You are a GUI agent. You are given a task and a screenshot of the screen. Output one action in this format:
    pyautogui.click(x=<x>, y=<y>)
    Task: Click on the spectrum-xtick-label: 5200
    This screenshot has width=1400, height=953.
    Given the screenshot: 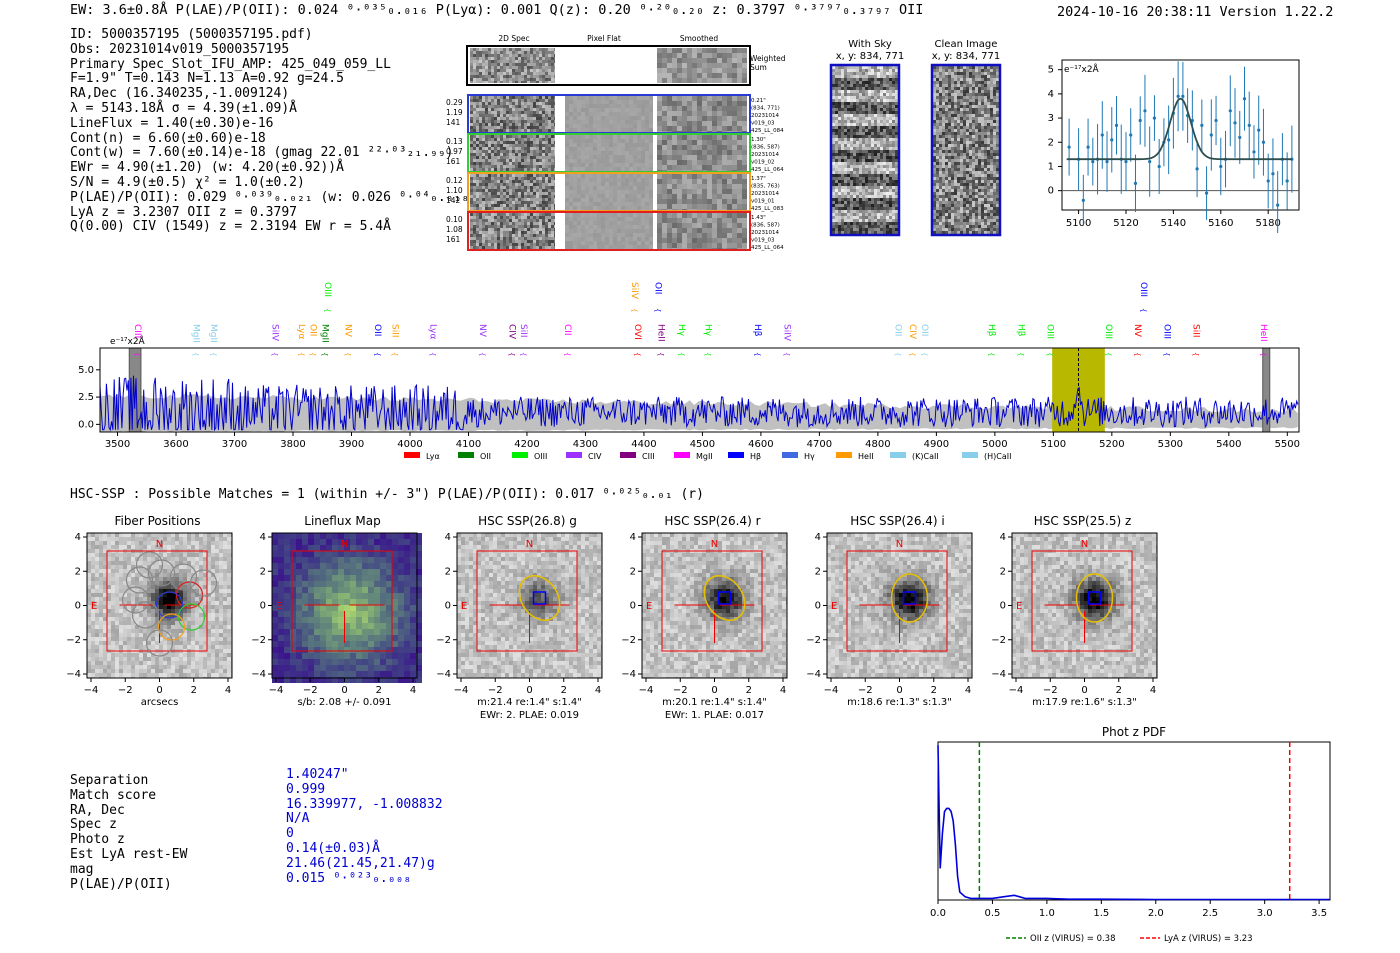 What is the action you would take?
    pyautogui.click(x=1111, y=444)
    